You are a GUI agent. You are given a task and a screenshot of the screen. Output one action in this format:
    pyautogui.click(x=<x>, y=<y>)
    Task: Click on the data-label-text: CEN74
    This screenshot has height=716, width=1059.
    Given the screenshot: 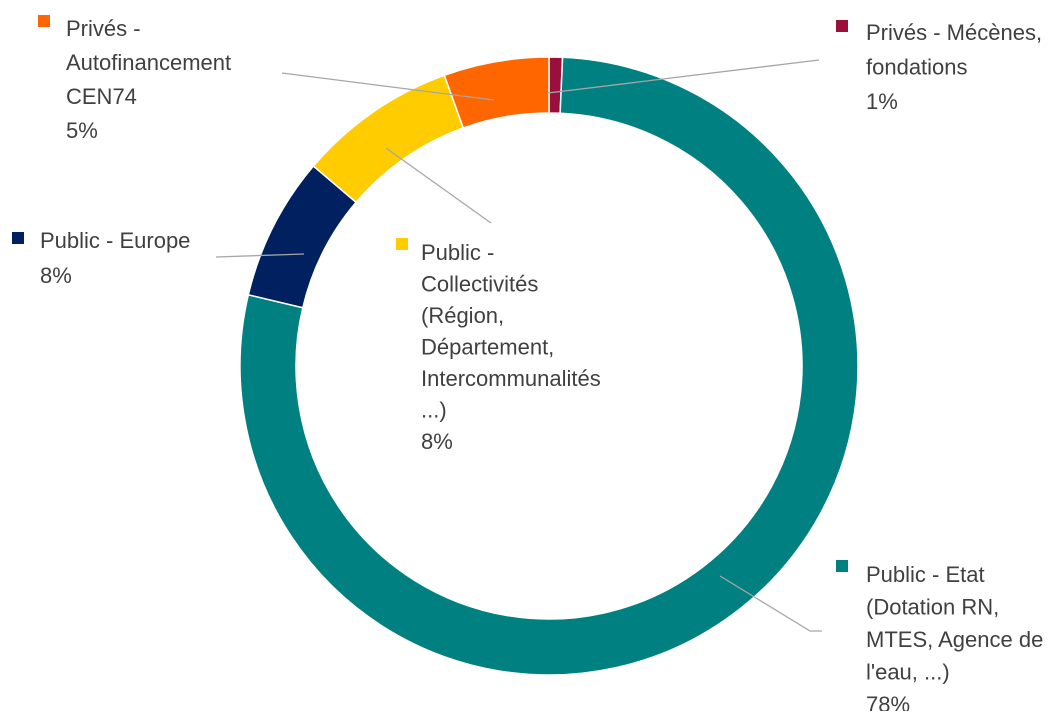 What is the action you would take?
    pyautogui.click(x=101, y=96)
    